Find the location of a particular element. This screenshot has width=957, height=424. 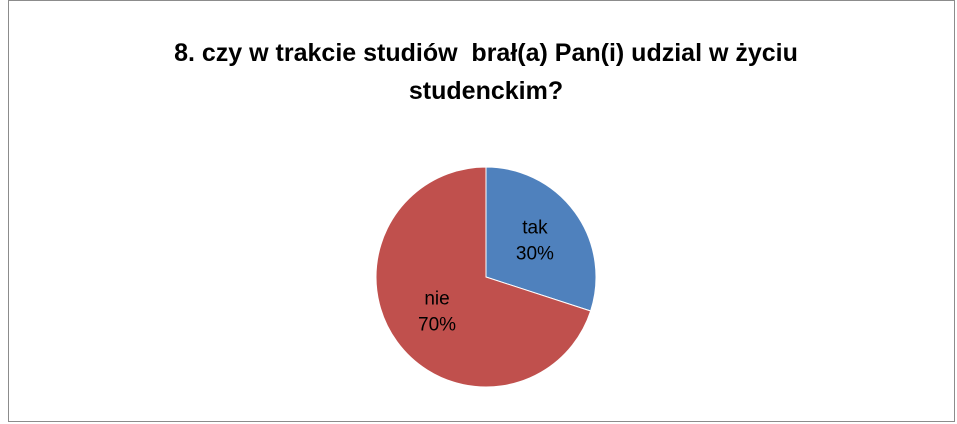

slice-value-label: 70% is located at coordinates (437, 325).